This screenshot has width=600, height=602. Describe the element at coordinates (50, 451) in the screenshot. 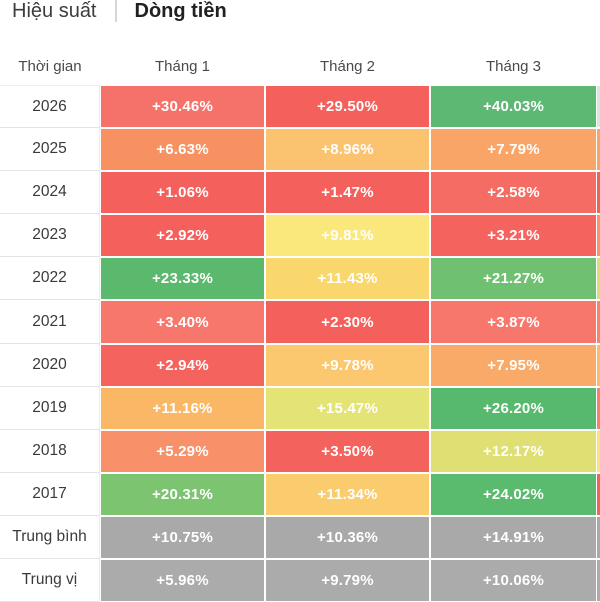

I see `row-label: 2018` at that location.